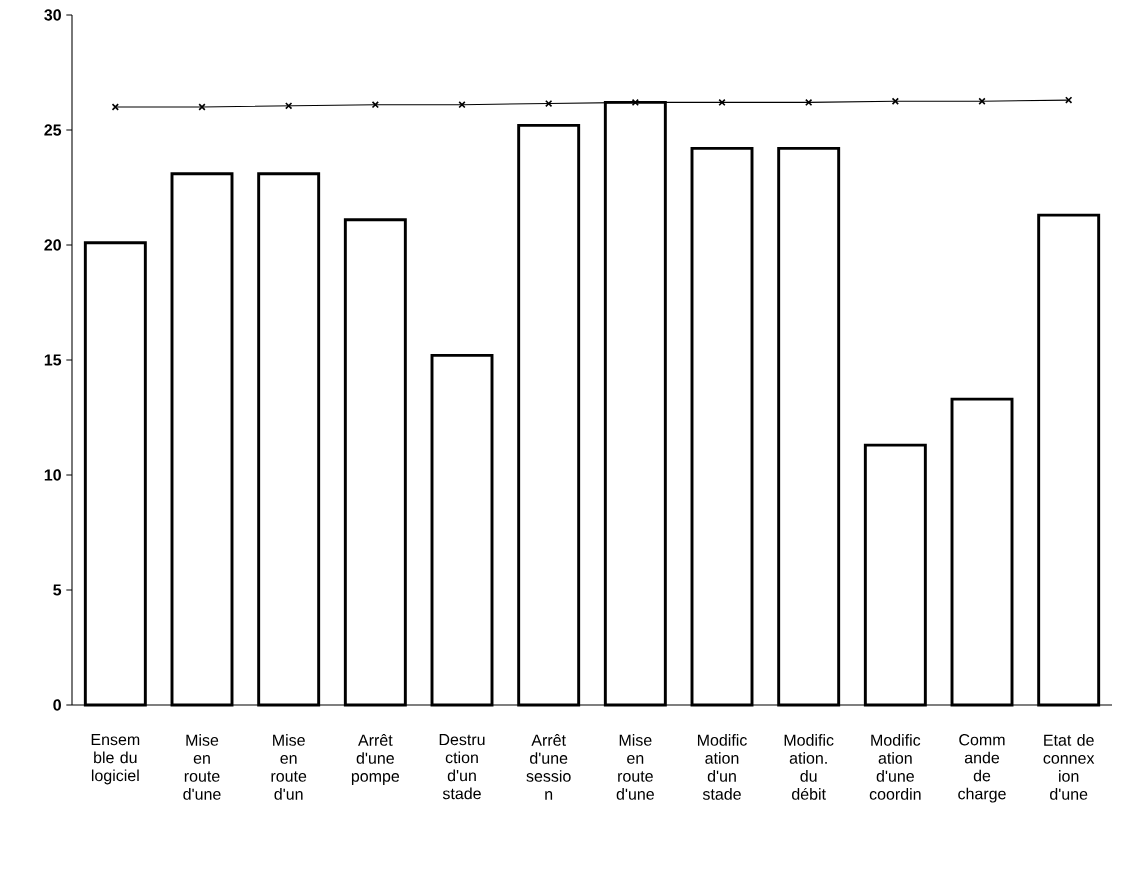  Describe the element at coordinates (548, 767) in the screenshot. I see `x-tick-label: Arrêt d'une sessio n` at that location.